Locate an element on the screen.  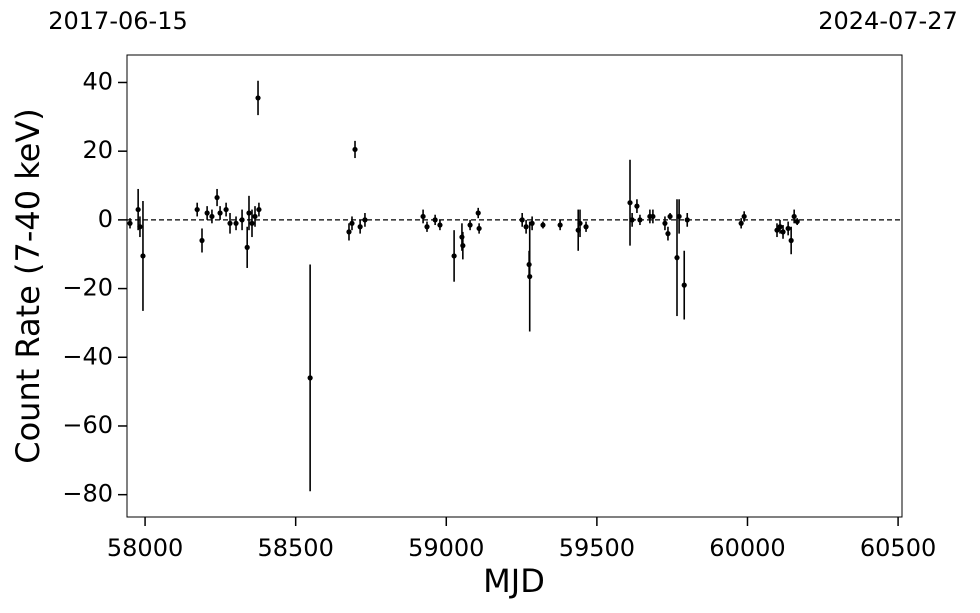
y-tick-label: 40 is located at coordinates (97, 81).